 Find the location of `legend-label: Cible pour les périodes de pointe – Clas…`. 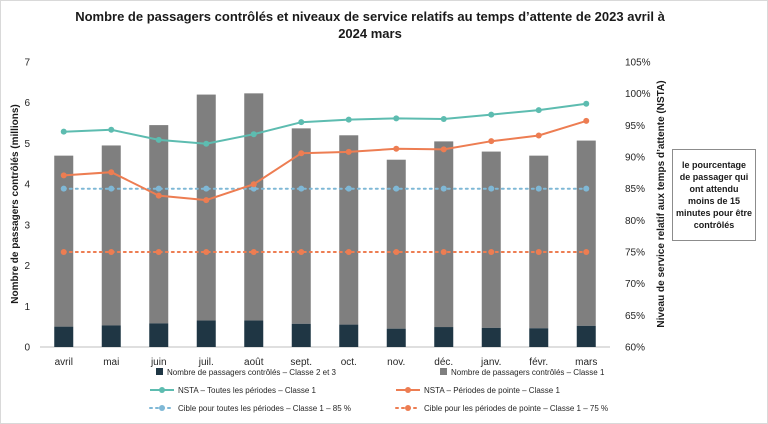

legend-label: Cible pour les périodes de pointe – Clas… is located at coordinates (516, 408).